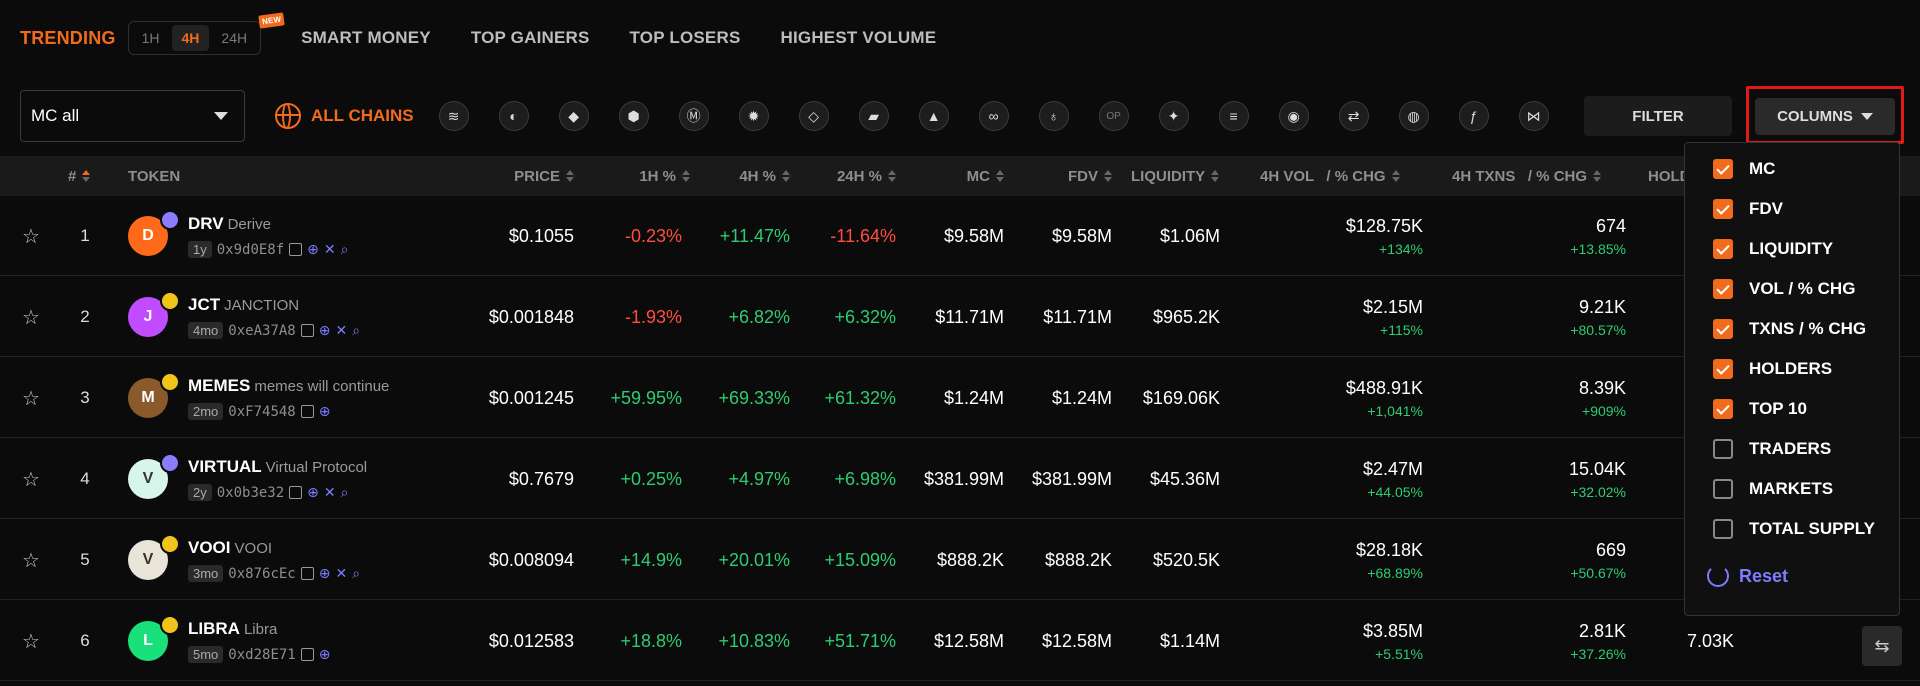  What do you see at coordinates (1175, 176) in the screenshot?
I see `col-liquidity: LIQUIDITY` at bounding box center [1175, 176].